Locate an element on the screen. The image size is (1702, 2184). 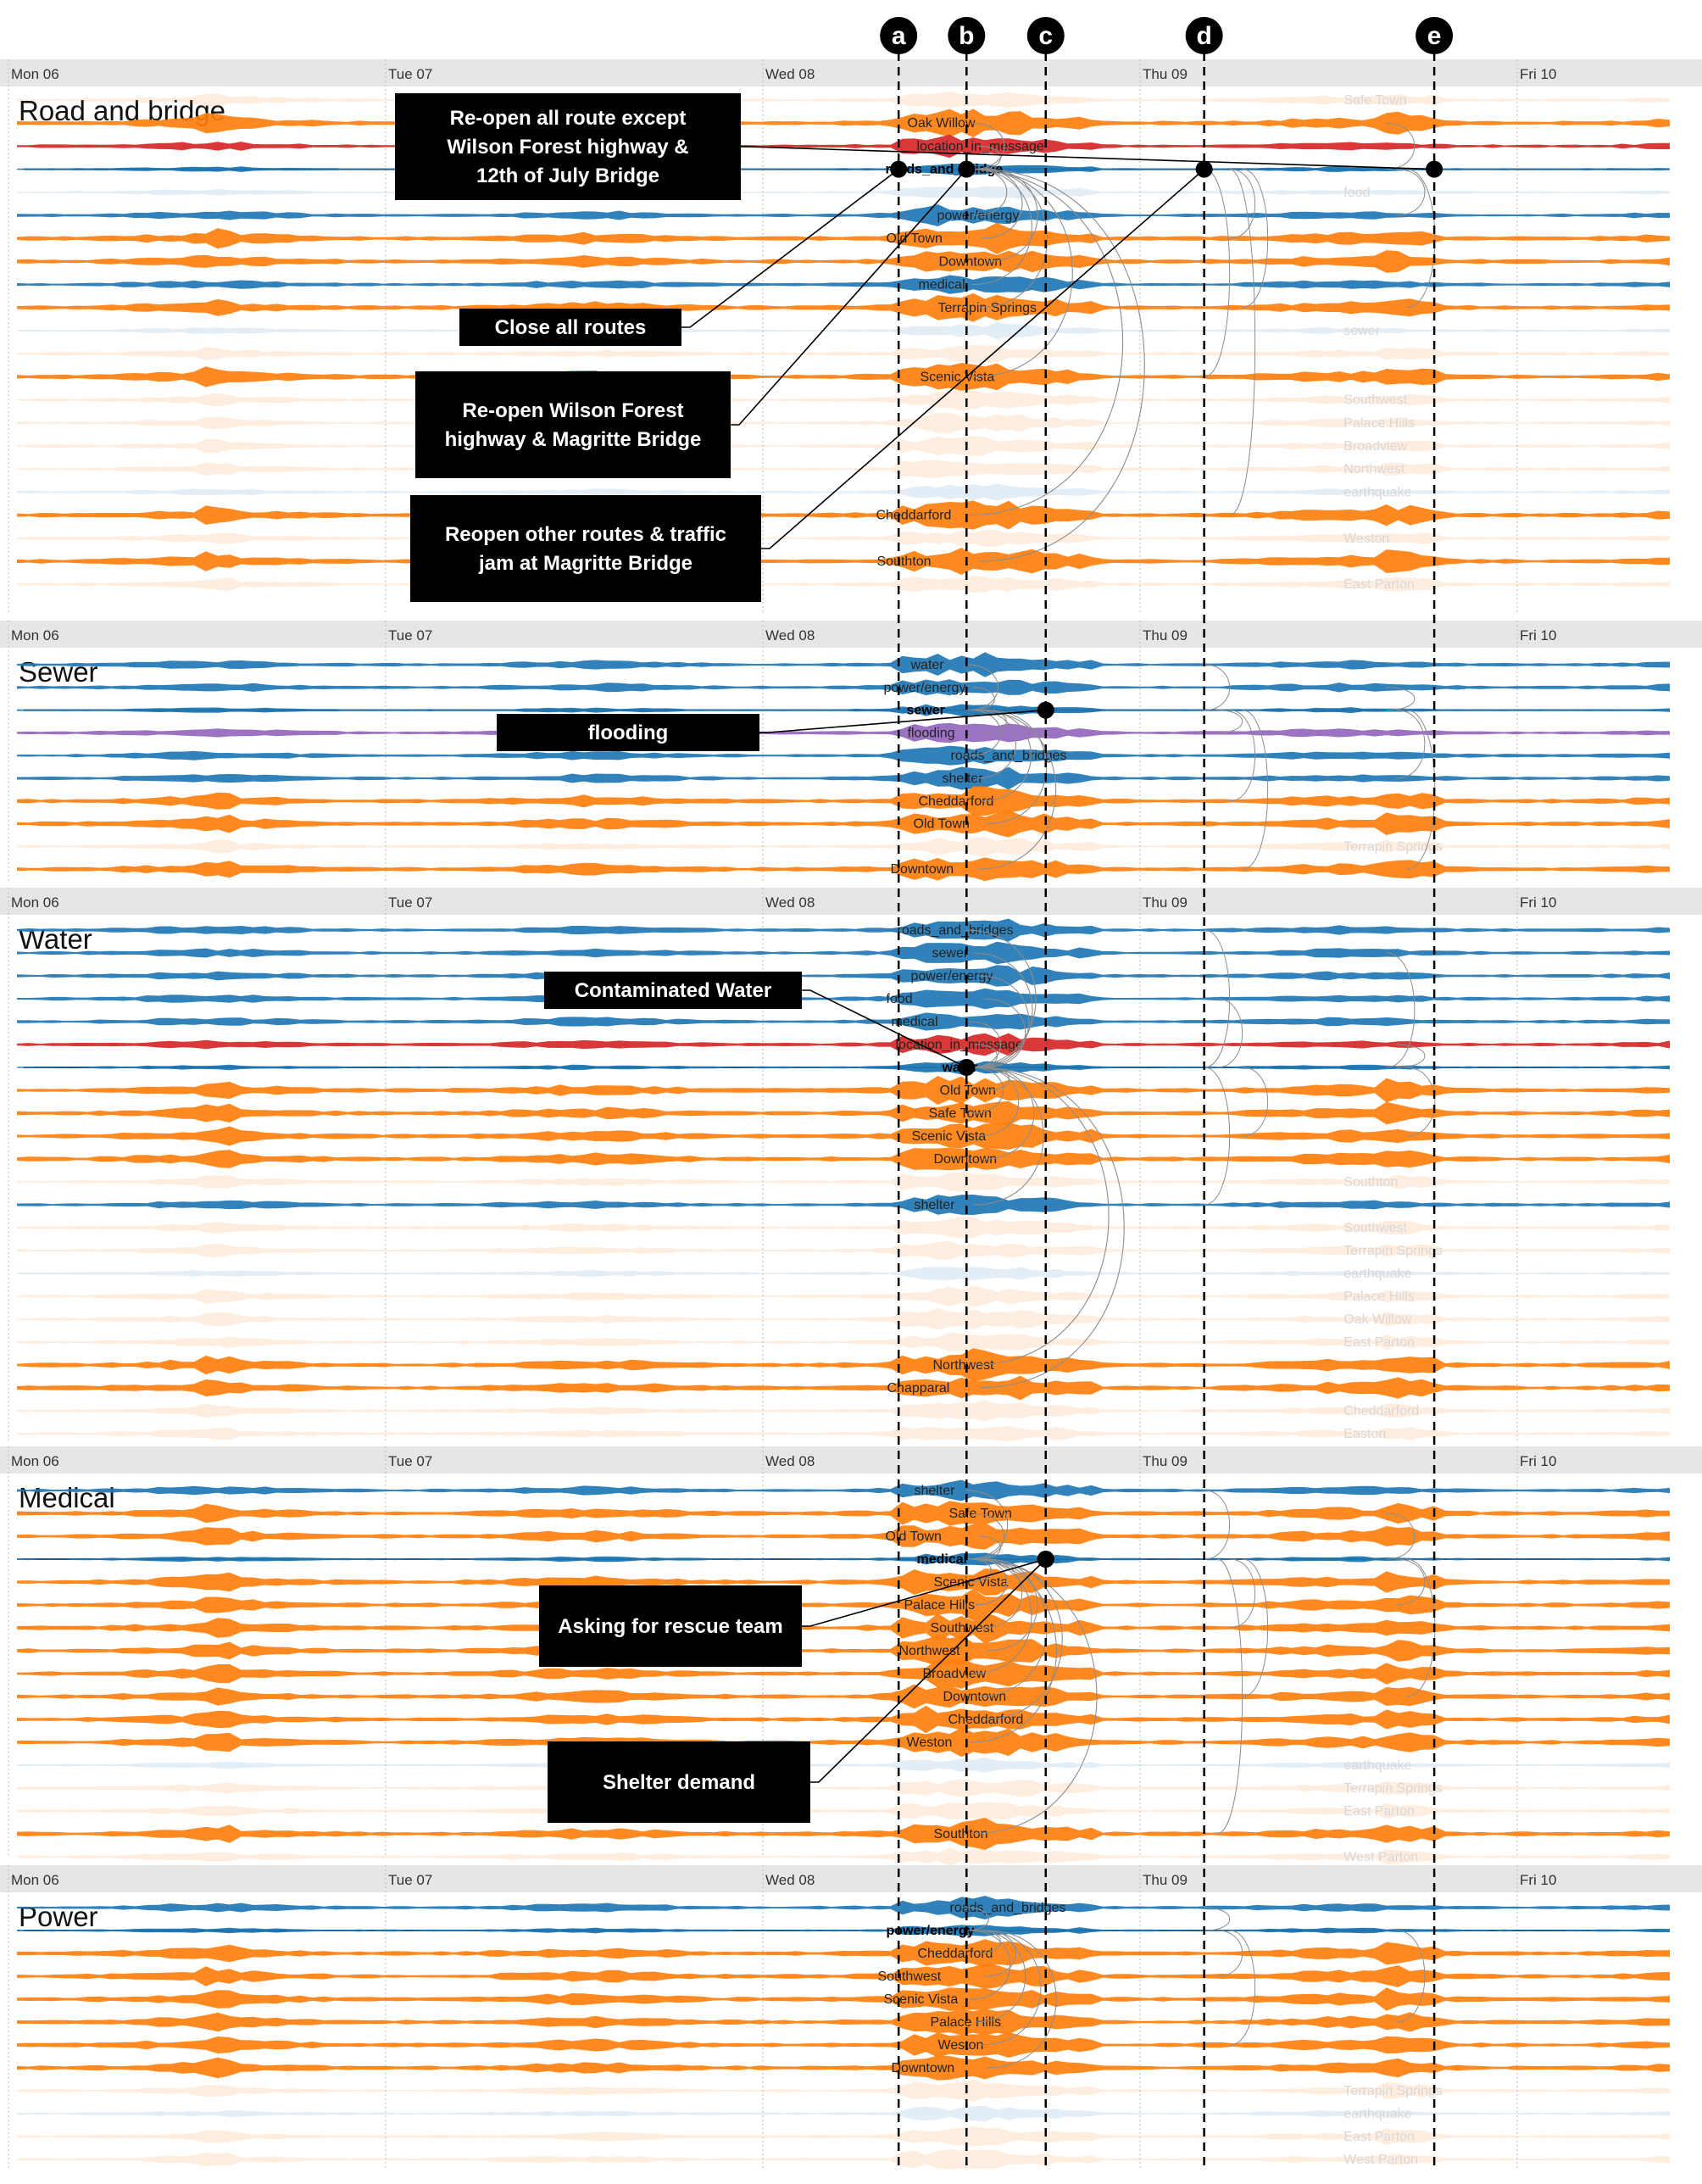
row-label: Safe Town is located at coordinates (960, 1113).